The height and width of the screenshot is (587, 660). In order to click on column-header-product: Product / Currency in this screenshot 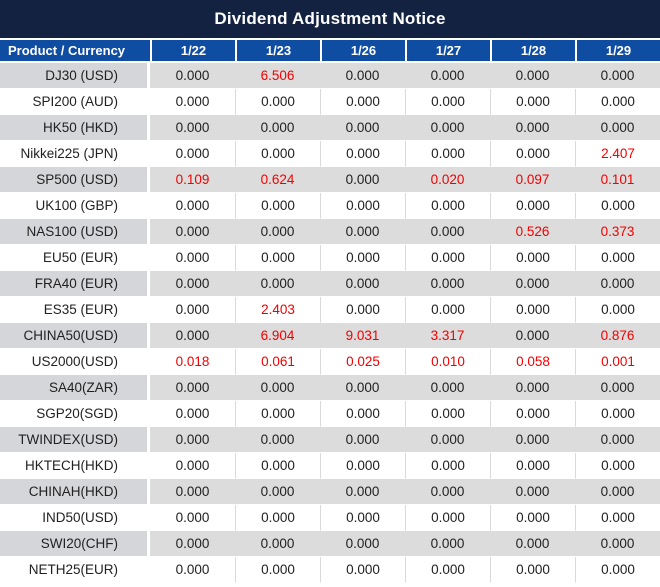, I will do `click(75, 50)`.